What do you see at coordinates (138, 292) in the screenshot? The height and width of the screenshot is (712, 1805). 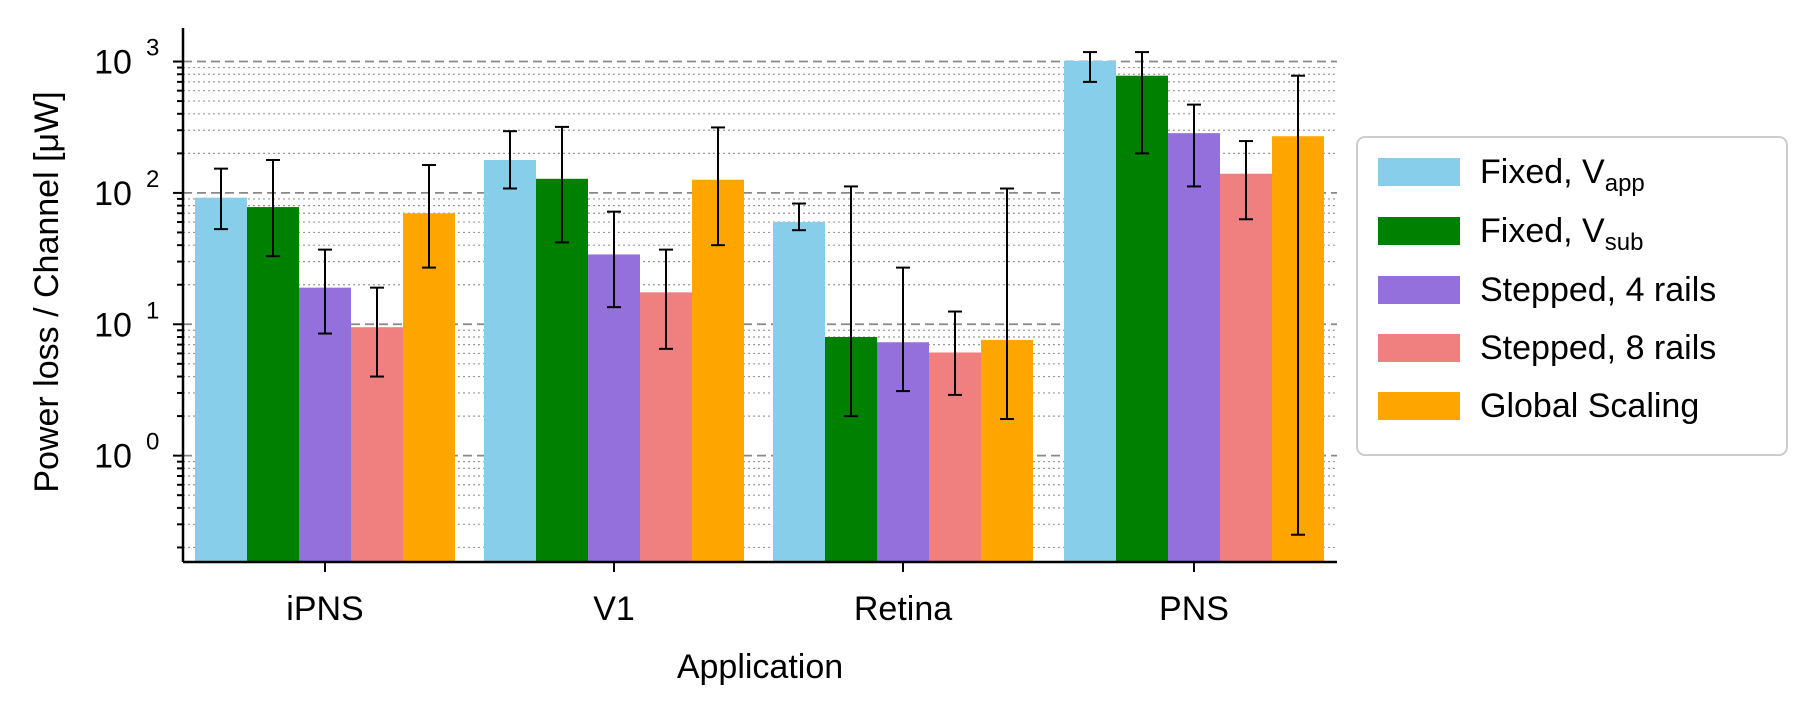 I see `y-ticks: 10 0 10 1 10 2 10 3` at bounding box center [138, 292].